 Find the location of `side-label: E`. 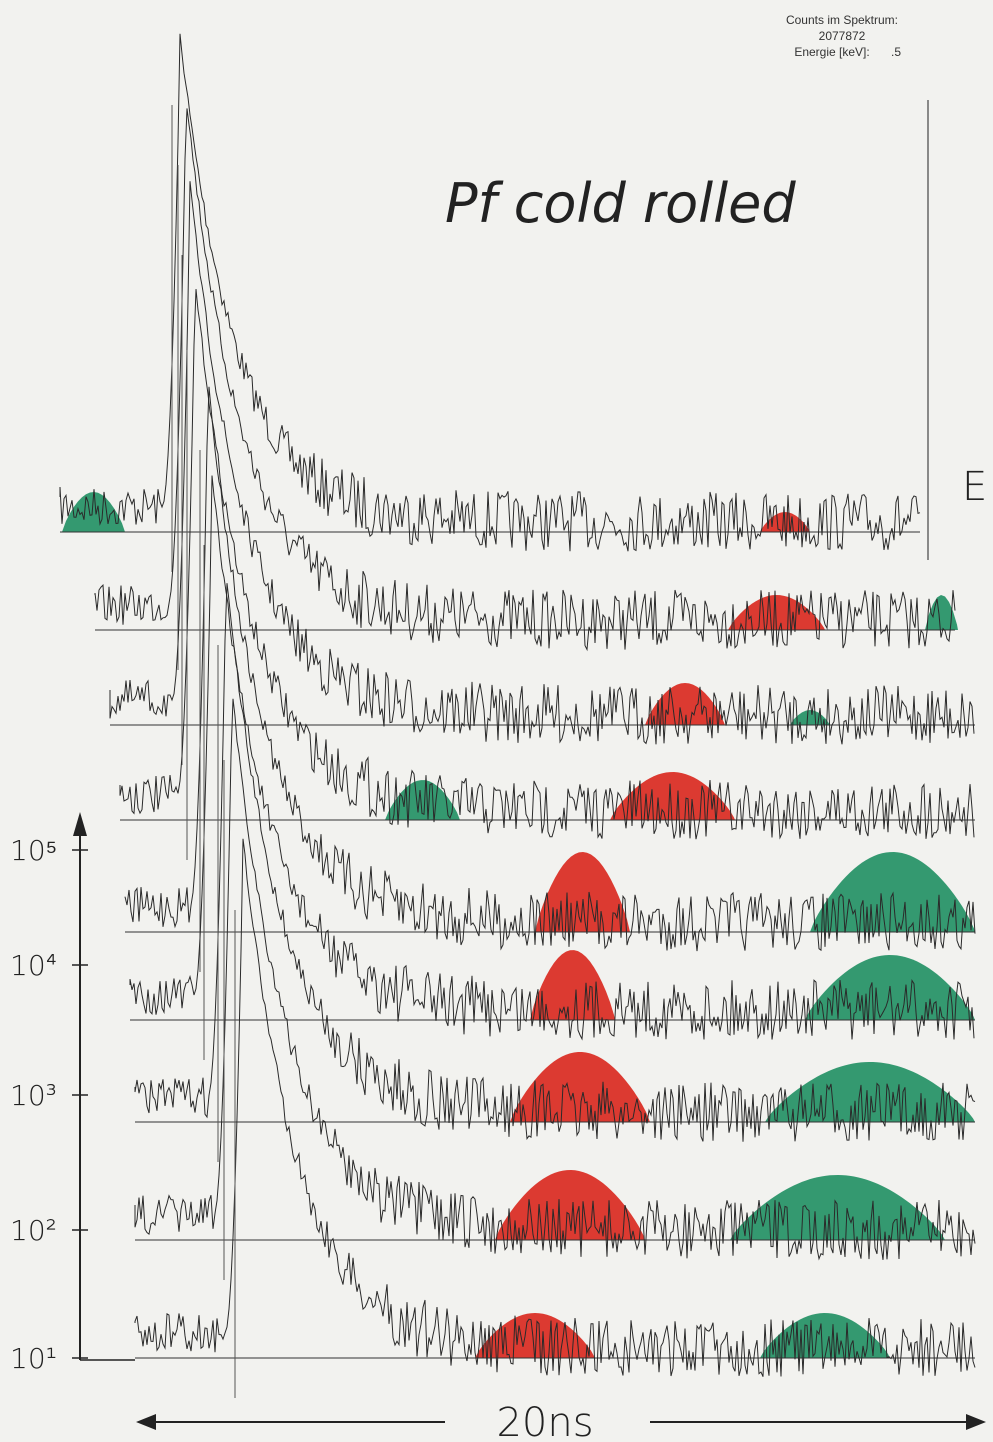

side-label: E is located at coordinates (974, 487).